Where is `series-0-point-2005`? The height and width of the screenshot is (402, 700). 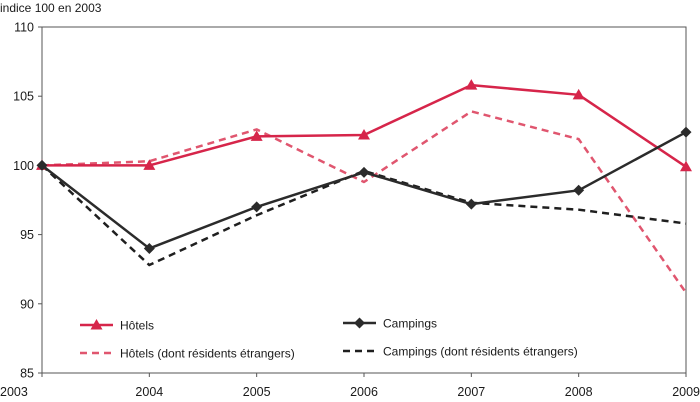 series-0-point-2005 is located at coordinates (256, 135).